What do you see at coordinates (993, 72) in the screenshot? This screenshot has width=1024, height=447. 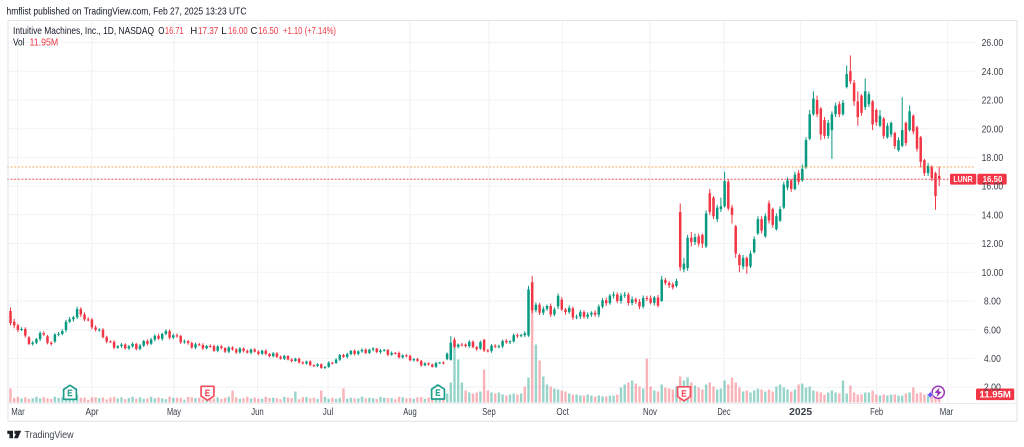 I see `svg-text: 24.00` at bounding box center [993, 72].